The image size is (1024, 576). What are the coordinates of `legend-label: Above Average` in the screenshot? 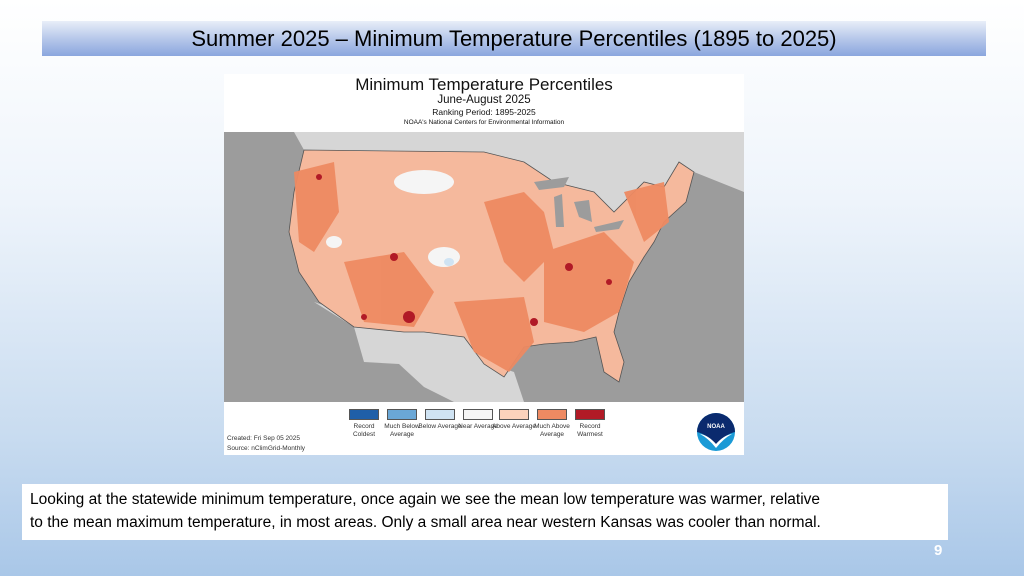 It's located at (514, 426).